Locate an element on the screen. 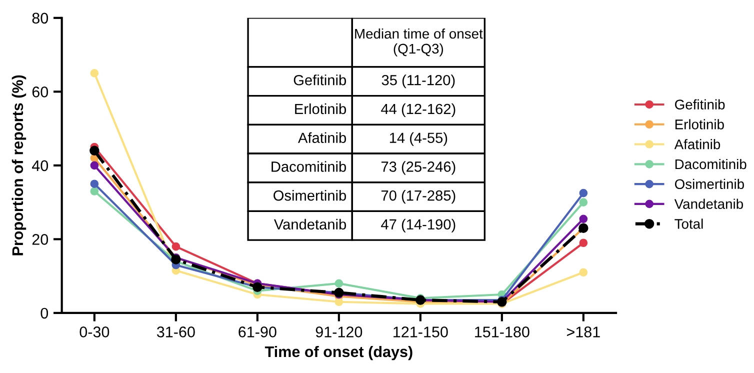 The image size is (754, 373). annotation: Afatinib is located at coordinates (322, 137).